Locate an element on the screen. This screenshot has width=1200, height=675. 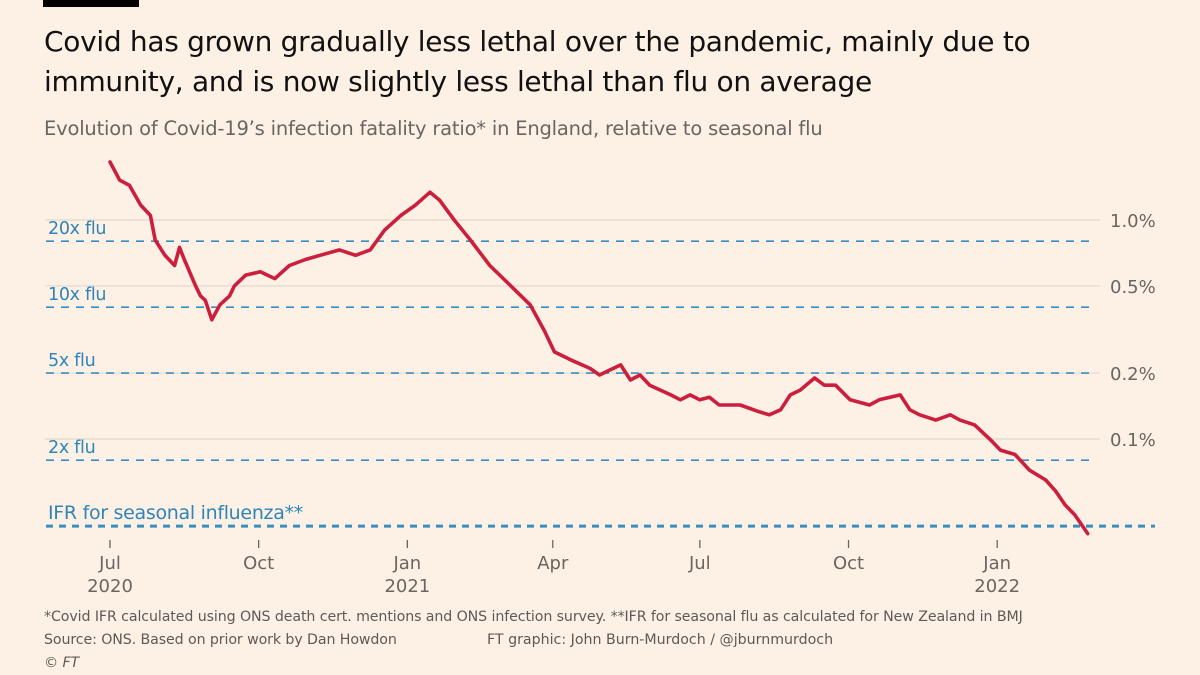
y-tick-label: 1.0% is located at coordinates (1133, 221).